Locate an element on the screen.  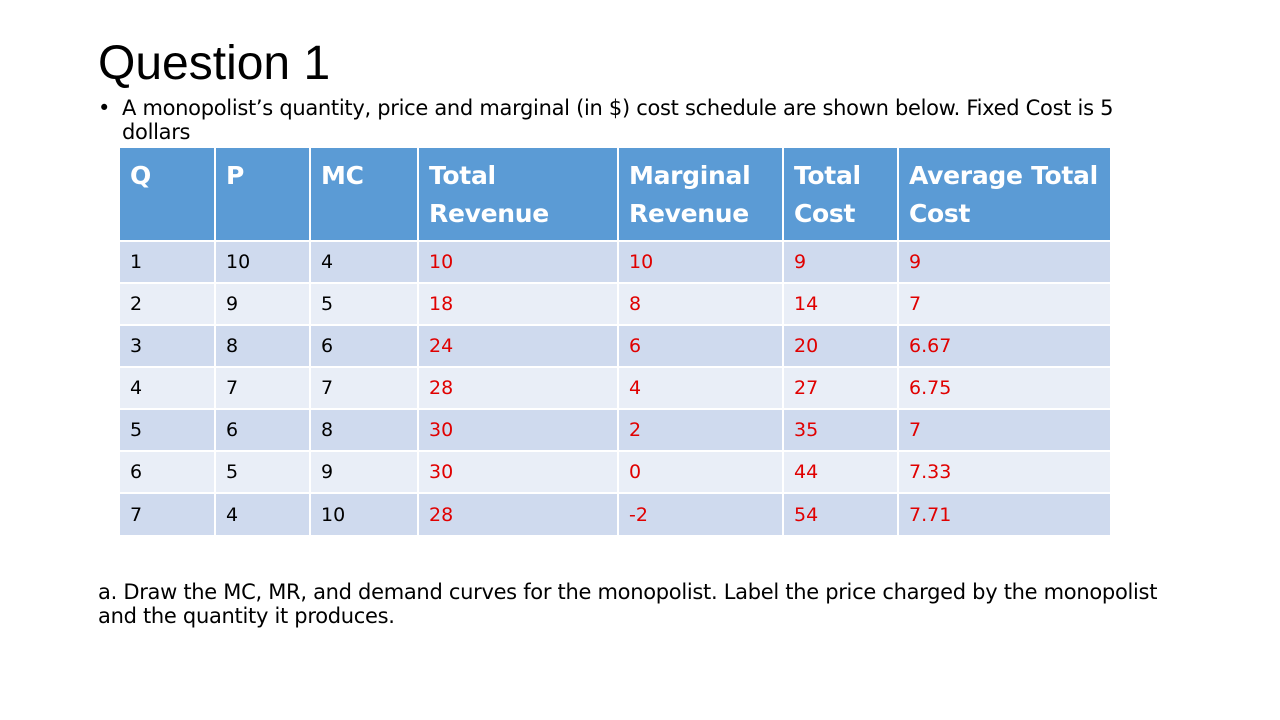
cell-q: 4 is located at coordinates (168, 387).